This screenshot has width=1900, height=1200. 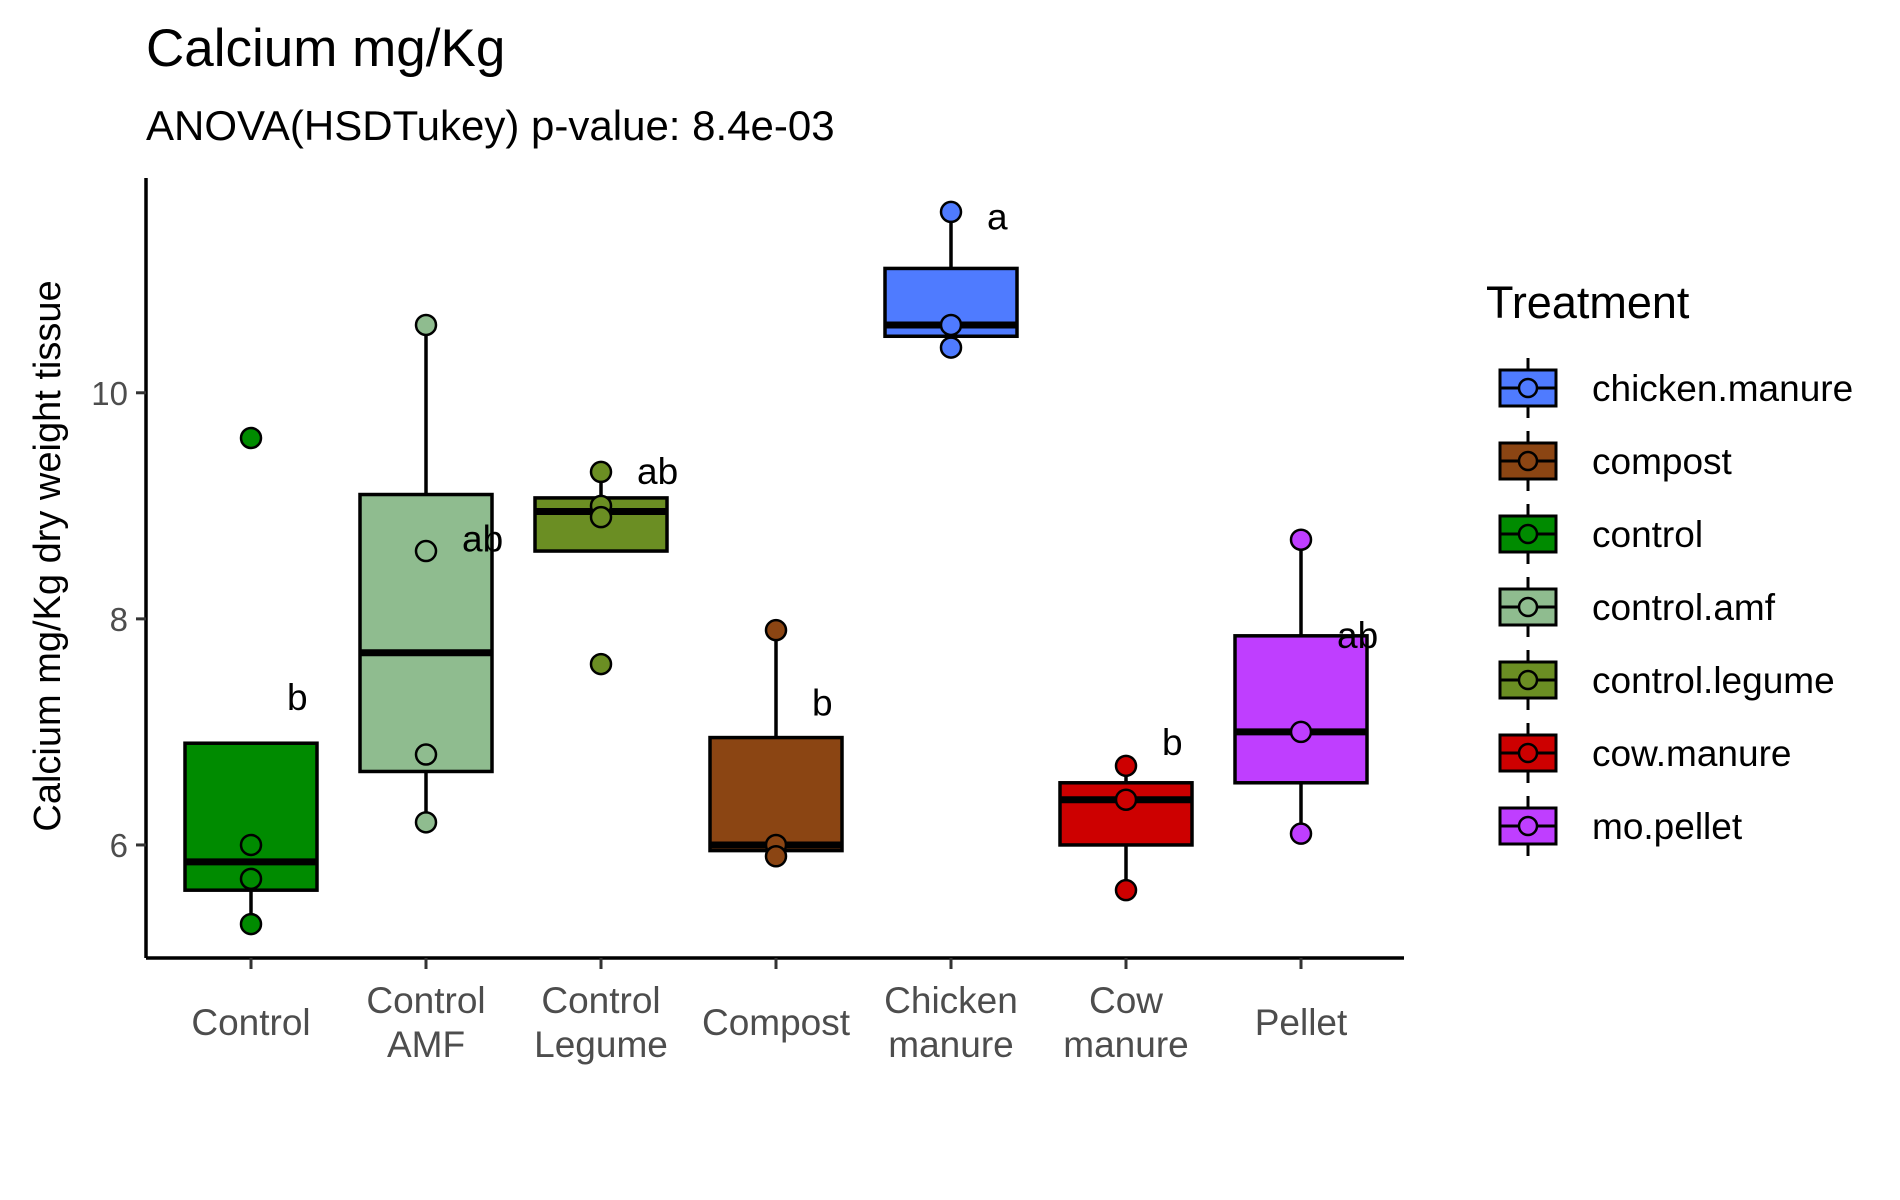 I want to click on y-tick-label: 8, so click(x=119, y=619).